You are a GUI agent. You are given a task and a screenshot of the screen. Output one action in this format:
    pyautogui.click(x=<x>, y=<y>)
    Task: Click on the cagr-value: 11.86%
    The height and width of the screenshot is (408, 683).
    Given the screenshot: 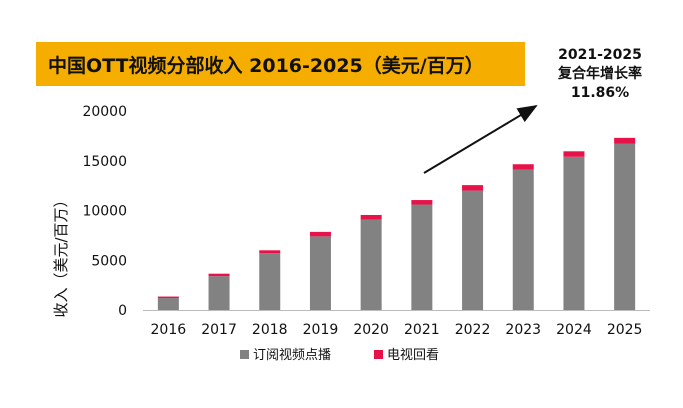 What is the action you would take?
    pyautogui.click(x=600, y=93)
    